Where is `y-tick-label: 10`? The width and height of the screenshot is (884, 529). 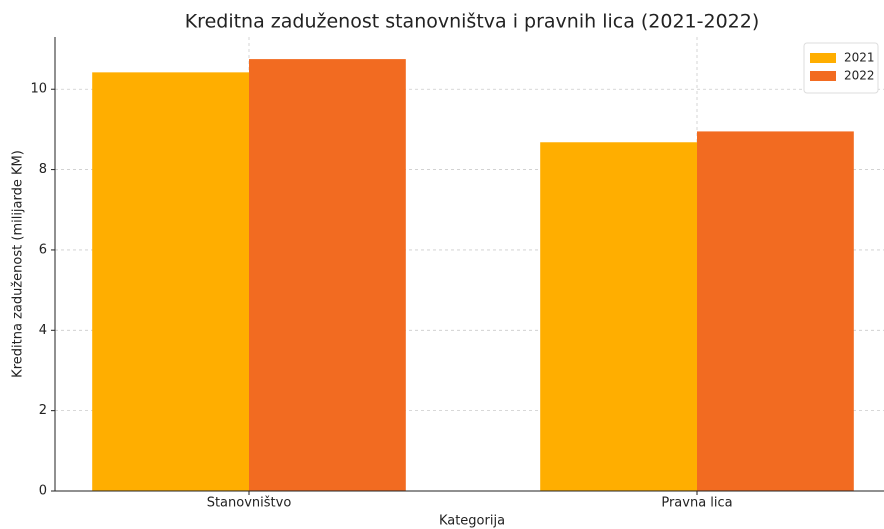
y-tick-label: 10 is located at coordinates (38, 89).